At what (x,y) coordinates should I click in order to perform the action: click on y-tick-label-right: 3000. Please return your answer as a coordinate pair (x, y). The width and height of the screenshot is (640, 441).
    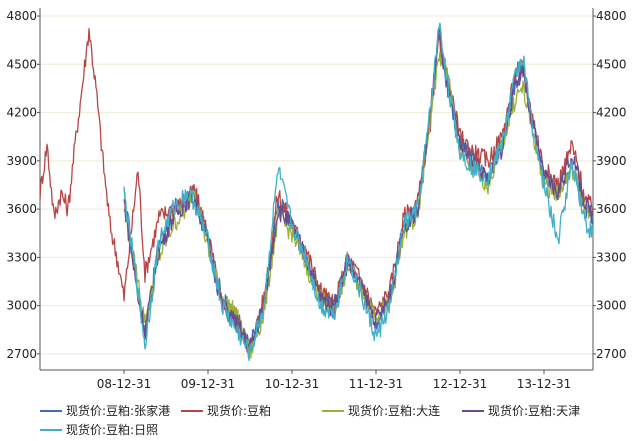
    Looking at the image, I should click on (611, 306).